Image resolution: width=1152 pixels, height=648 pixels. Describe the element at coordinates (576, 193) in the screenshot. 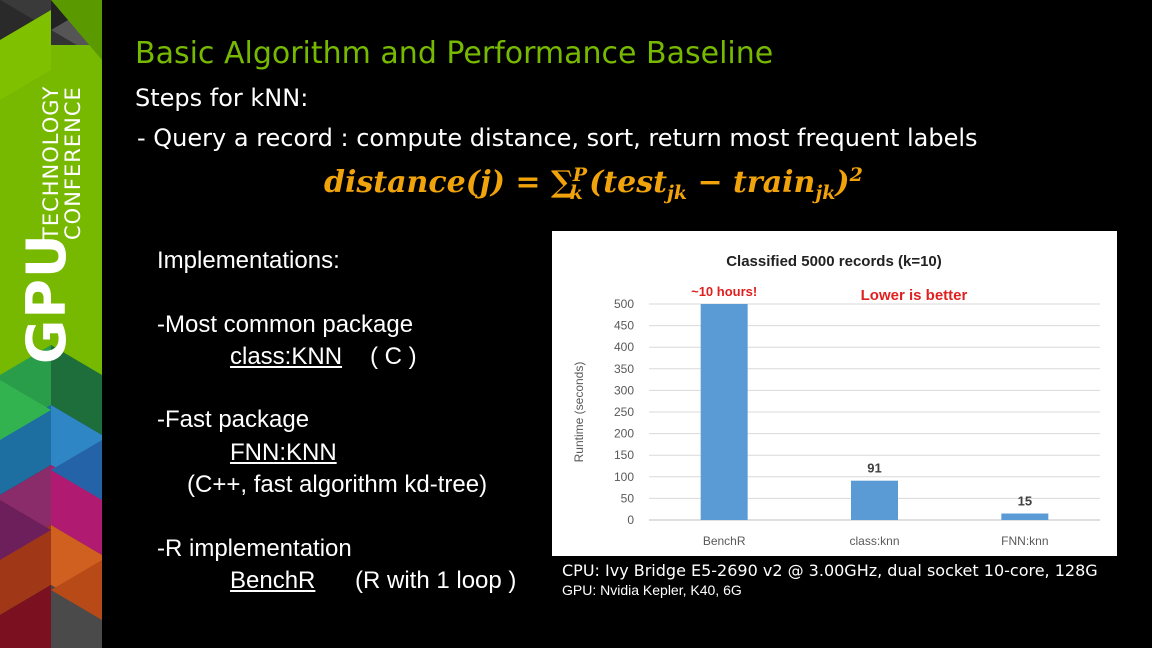

I see `formula-sum-sub: k` at that location.